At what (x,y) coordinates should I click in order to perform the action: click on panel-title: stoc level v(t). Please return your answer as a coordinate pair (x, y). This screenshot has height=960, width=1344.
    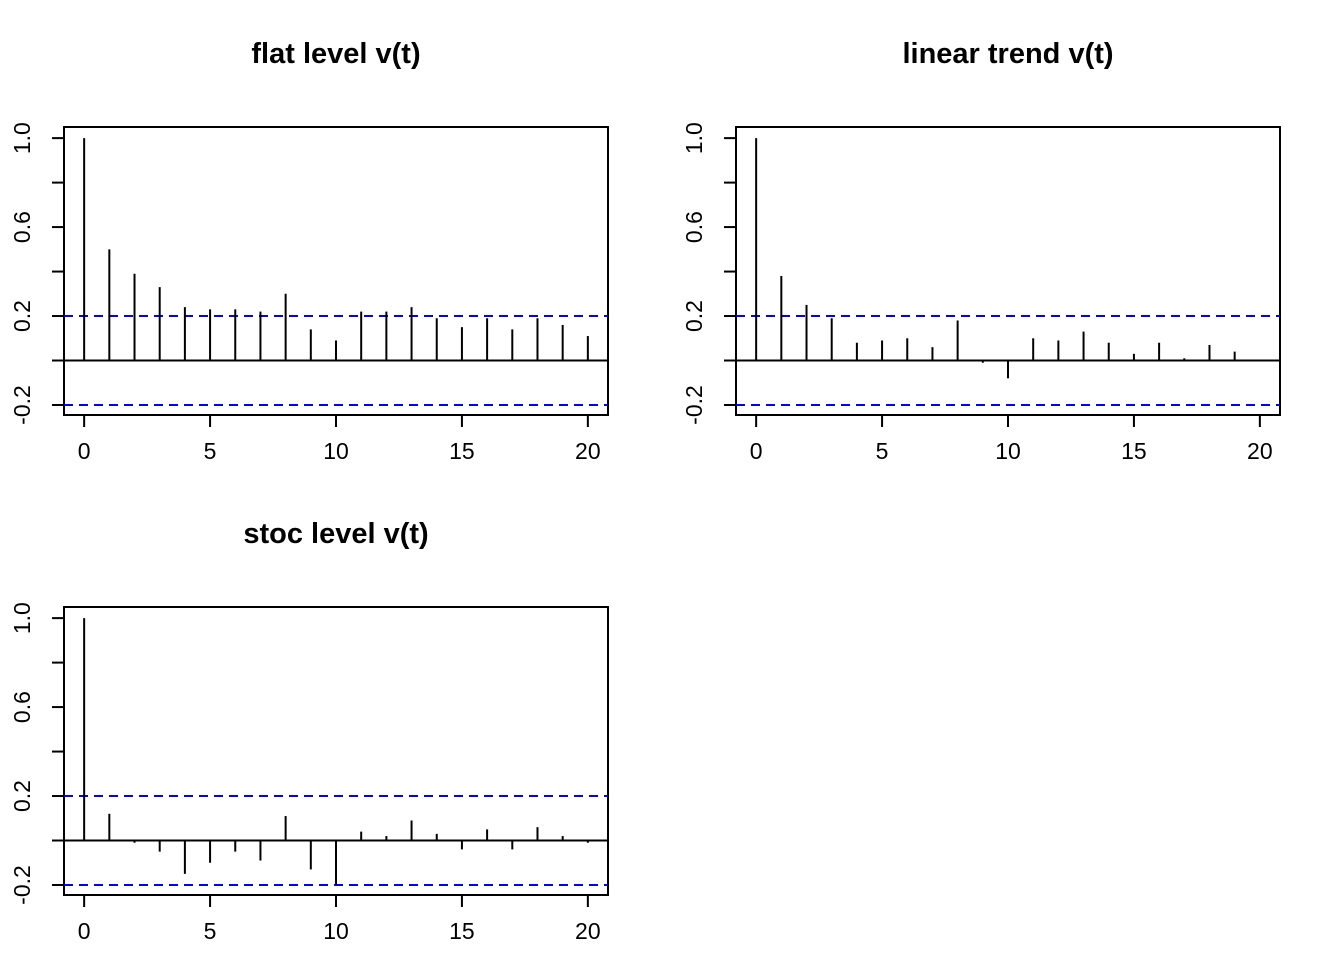
    Looking at the image, I should click on (335, 534).